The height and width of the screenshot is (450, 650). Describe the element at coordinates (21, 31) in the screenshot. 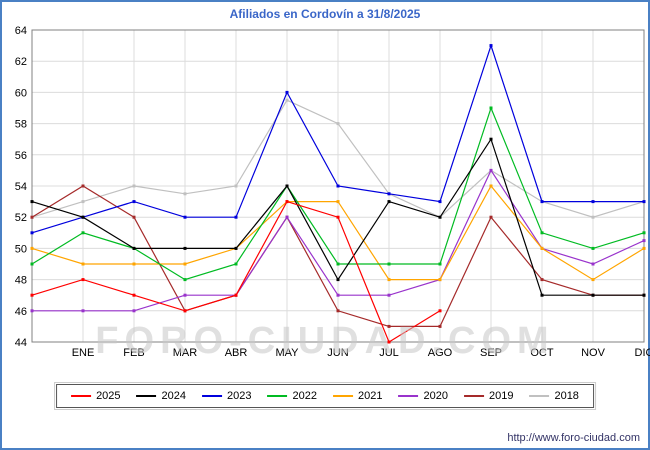

I see `y-tick-label: 64` at that location.